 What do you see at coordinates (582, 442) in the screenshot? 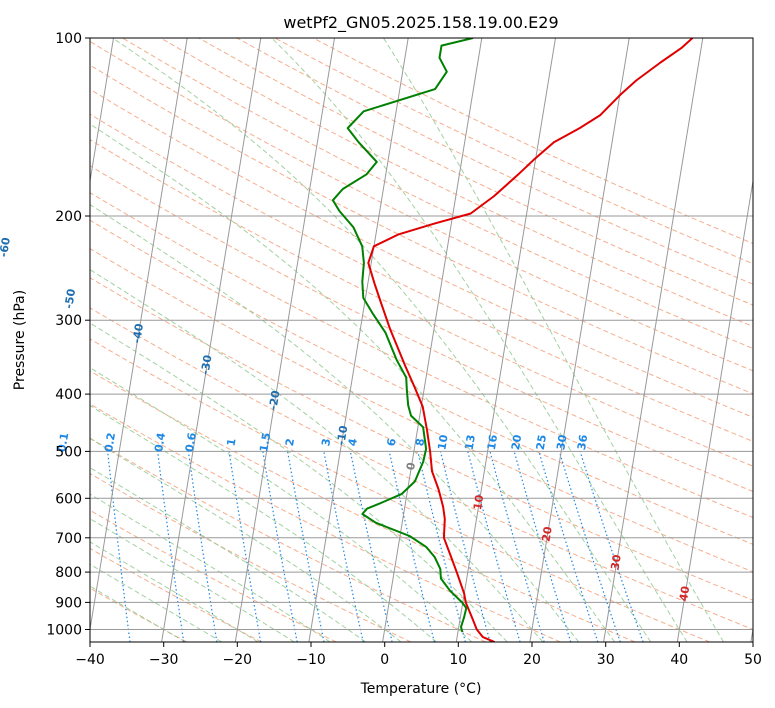
I see `mixing-ratio-label: 36` at bounding box center [582, 442].